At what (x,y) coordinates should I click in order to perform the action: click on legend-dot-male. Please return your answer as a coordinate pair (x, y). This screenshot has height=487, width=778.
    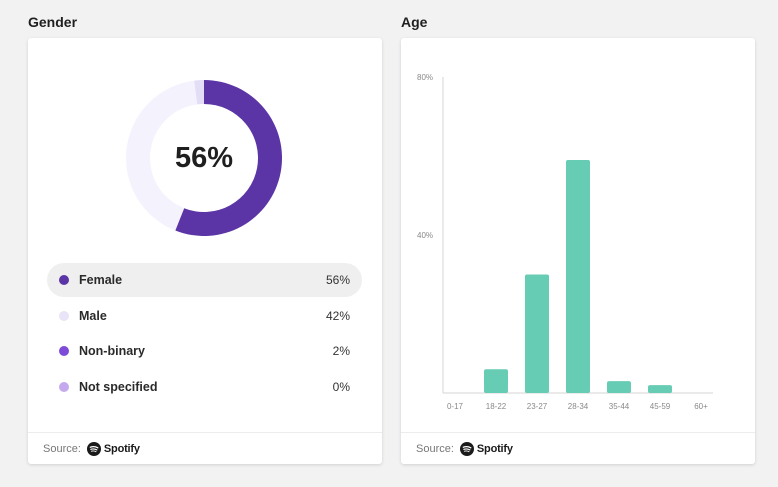
    Looking at the image, I should click on (64, 315).